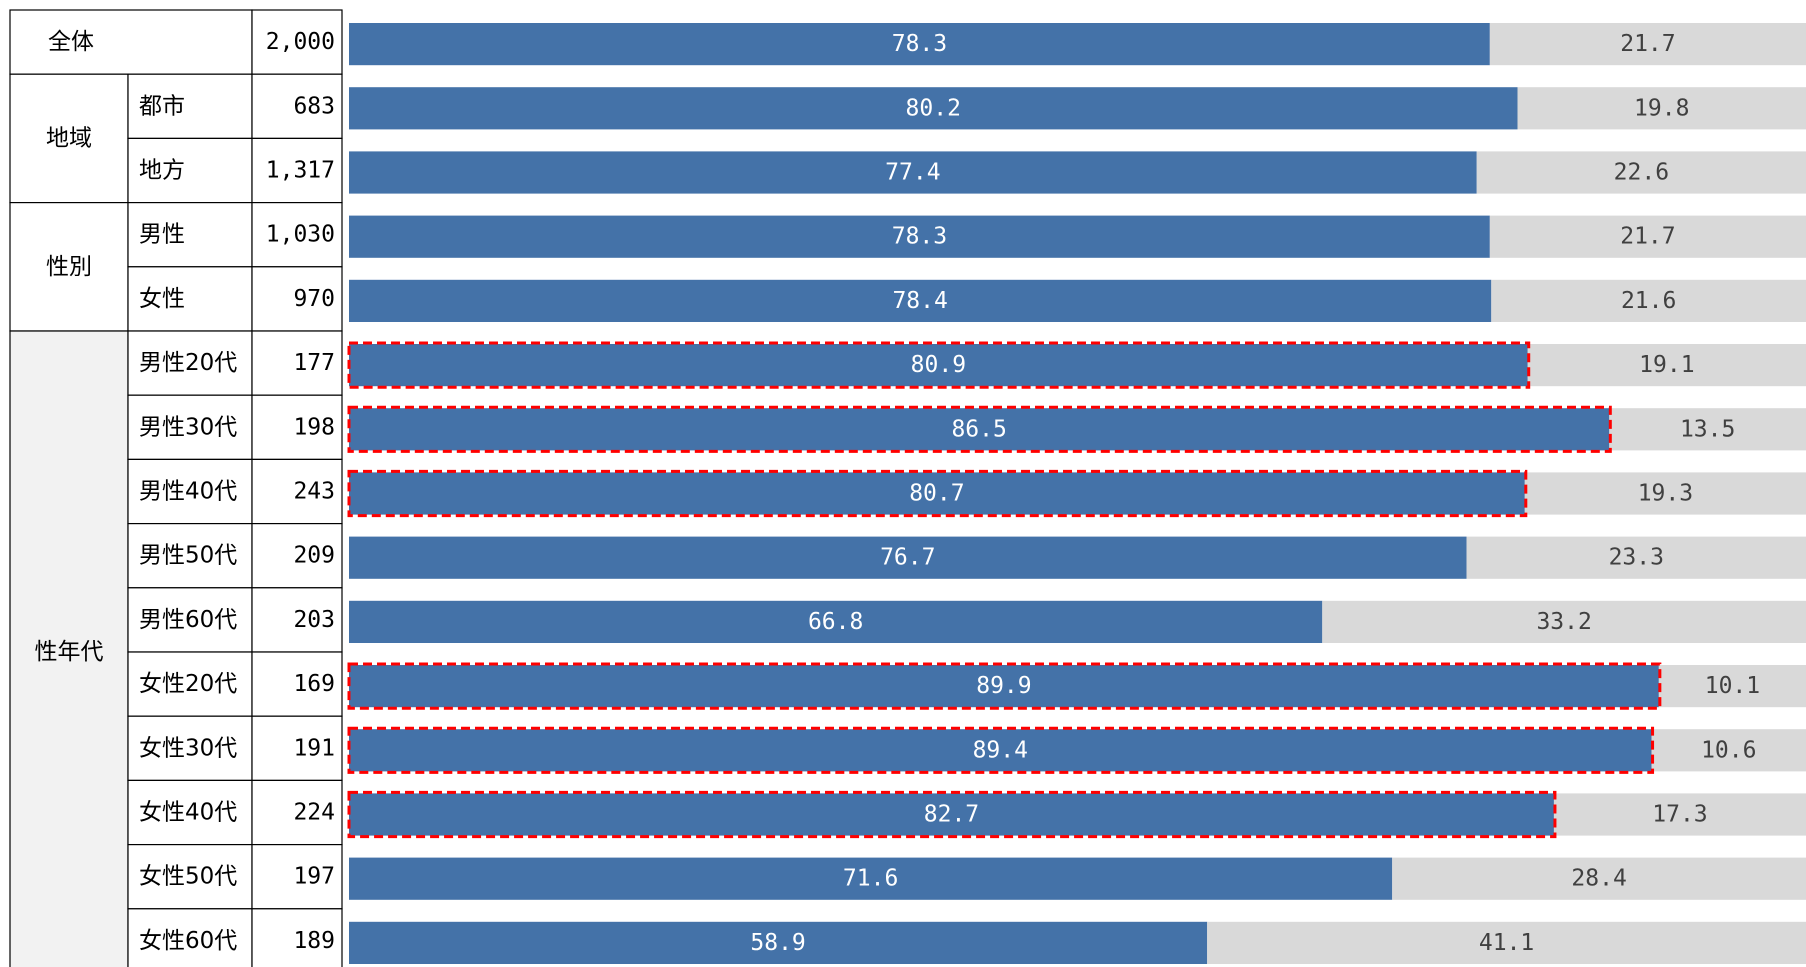 The height and width of the screenshot is (967, 1806). What do you see at coordinates (314, 363) in the screenshot?
I see `row-n-value: 177` at bounding box center [314, 363].